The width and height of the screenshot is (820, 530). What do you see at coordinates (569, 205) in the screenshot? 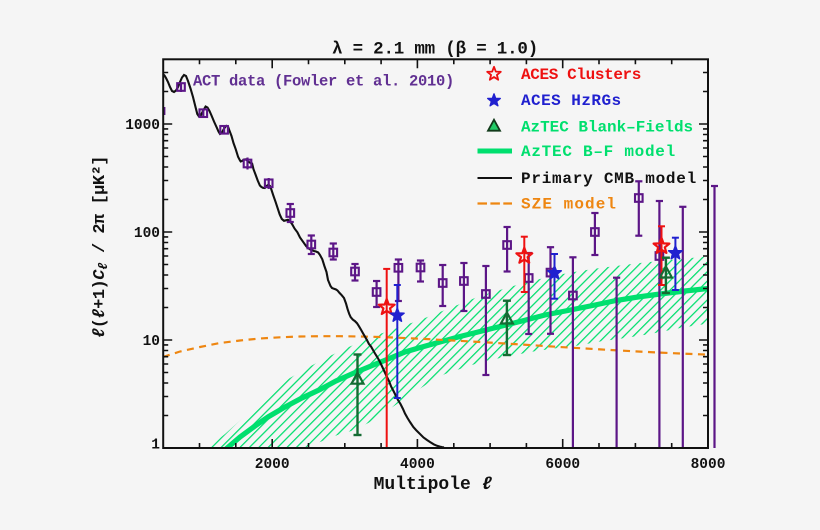
I see `svg-text: SZE model` at bounding box center [569, 205].